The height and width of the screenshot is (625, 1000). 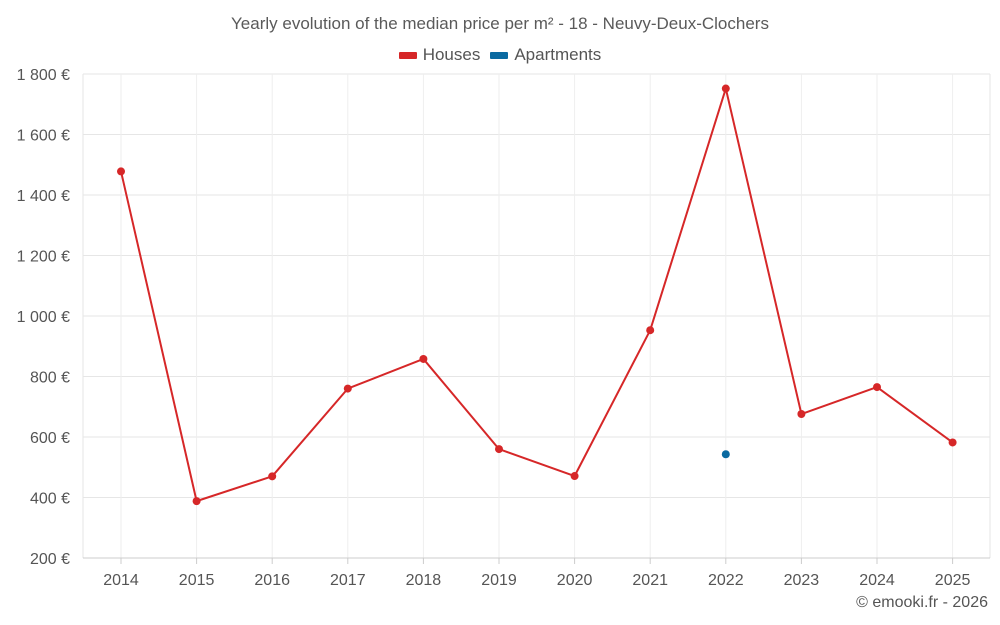 I want to click on x-tick-label: 2018, so click(x=424, y=580).